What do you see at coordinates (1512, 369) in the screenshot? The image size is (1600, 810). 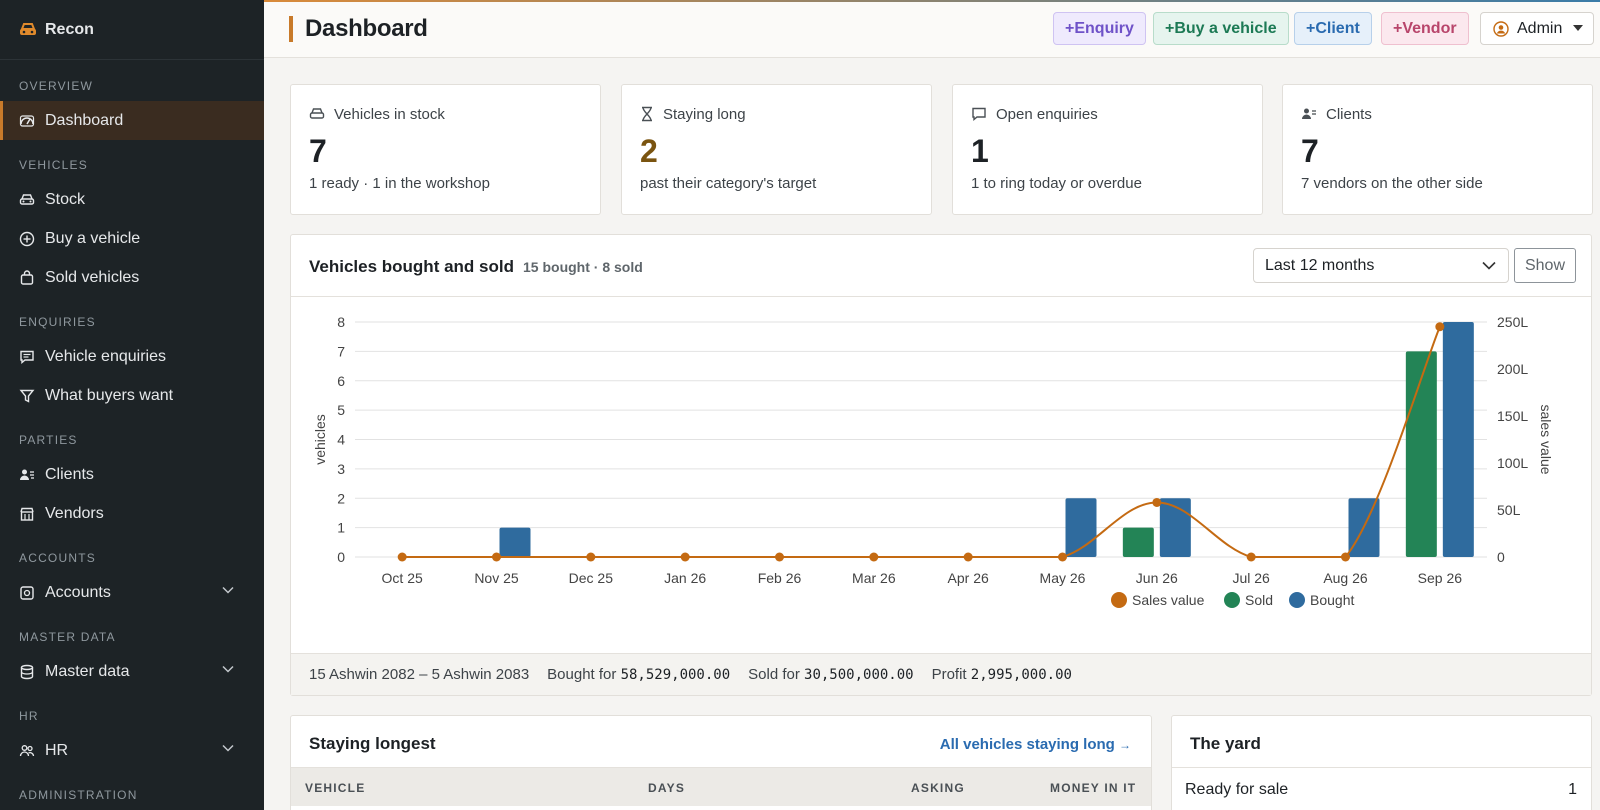 I see `y2-tick-label: 200L` at bounding box center [1512, 369].